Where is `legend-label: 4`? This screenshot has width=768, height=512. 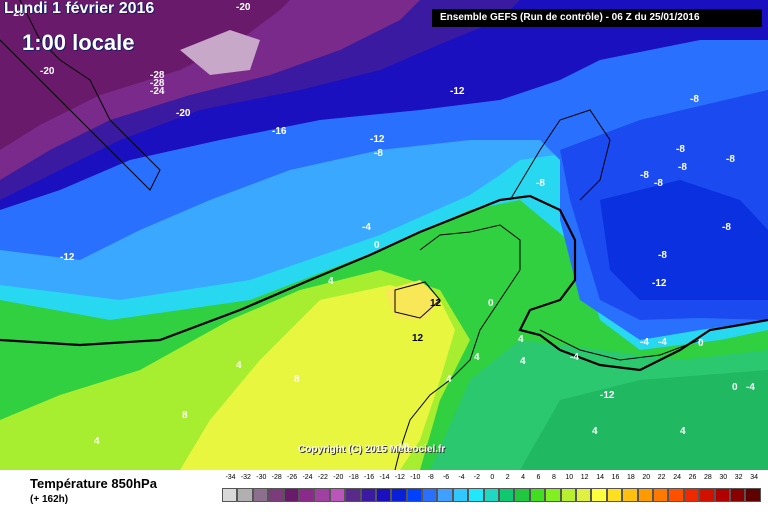 legend-label: 4 is located at coordinates (523, 477).